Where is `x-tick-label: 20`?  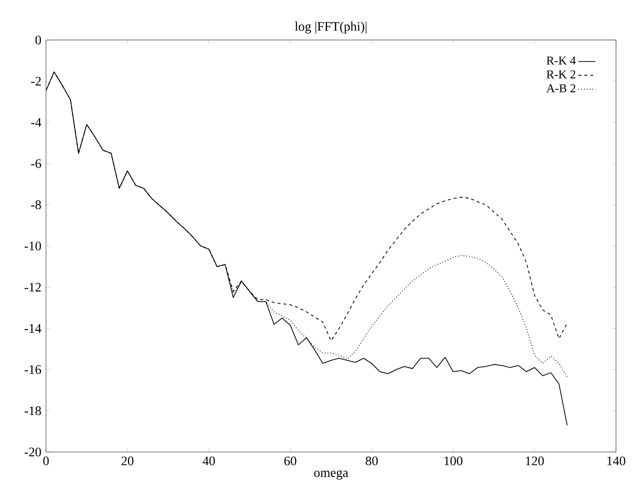 x-tick-label: 20 is located at coordinates (128, 461).